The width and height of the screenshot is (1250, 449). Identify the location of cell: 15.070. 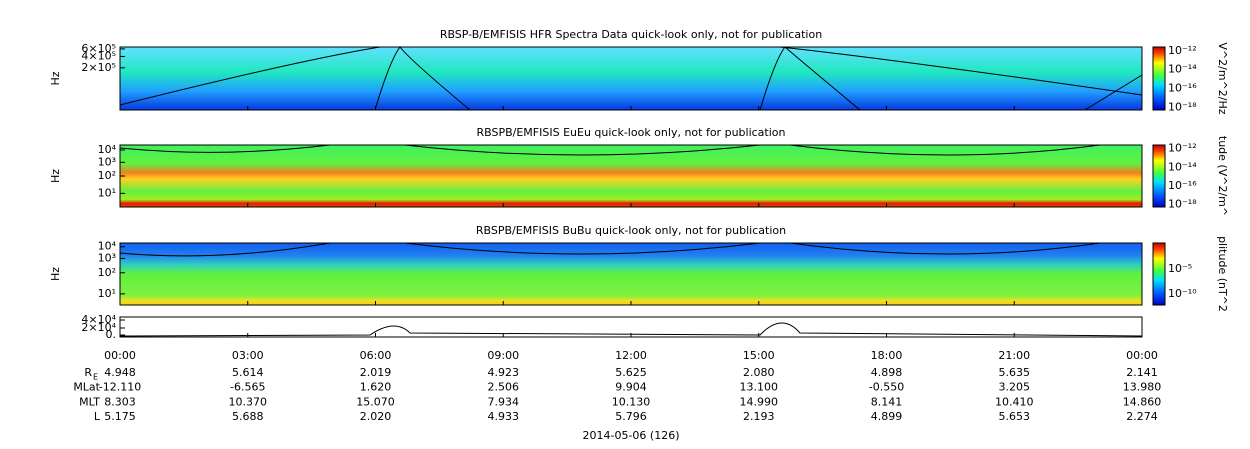
(375, 401).